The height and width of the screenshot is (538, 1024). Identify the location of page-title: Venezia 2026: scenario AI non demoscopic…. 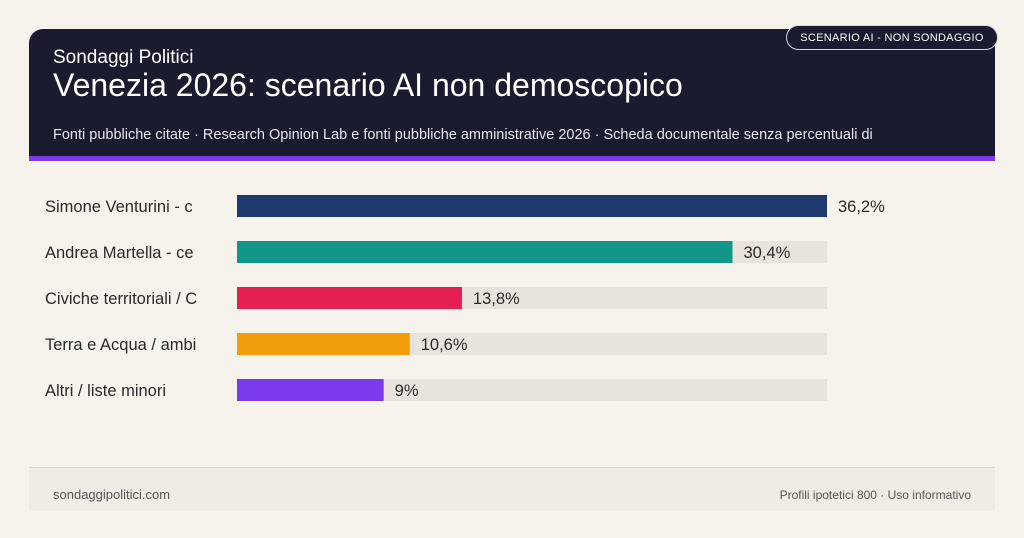
(368, 85).